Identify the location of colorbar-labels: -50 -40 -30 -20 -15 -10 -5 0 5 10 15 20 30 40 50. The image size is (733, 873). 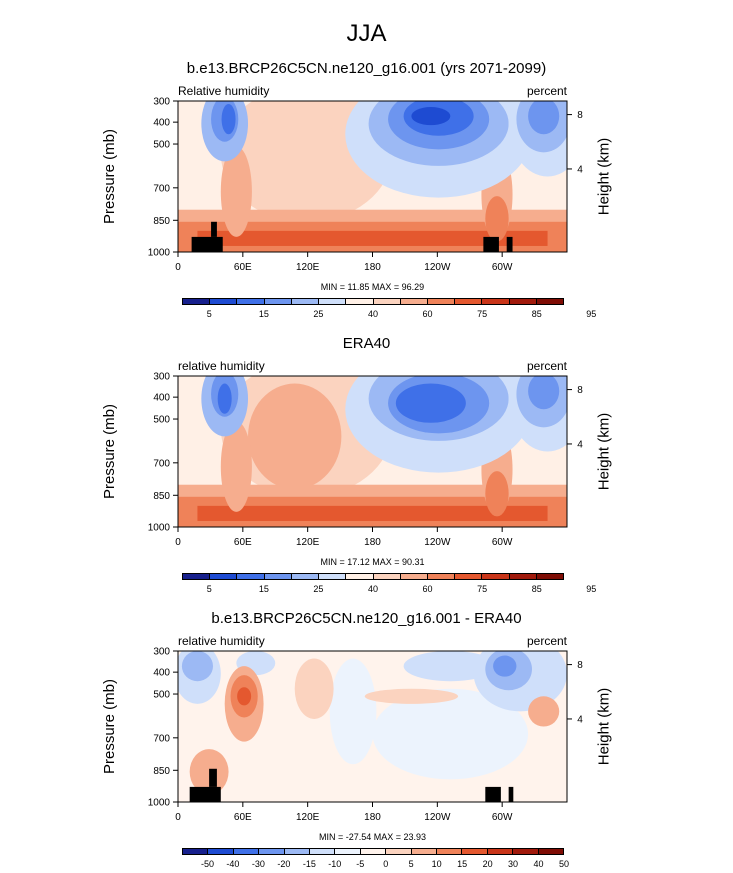
(375, 865).